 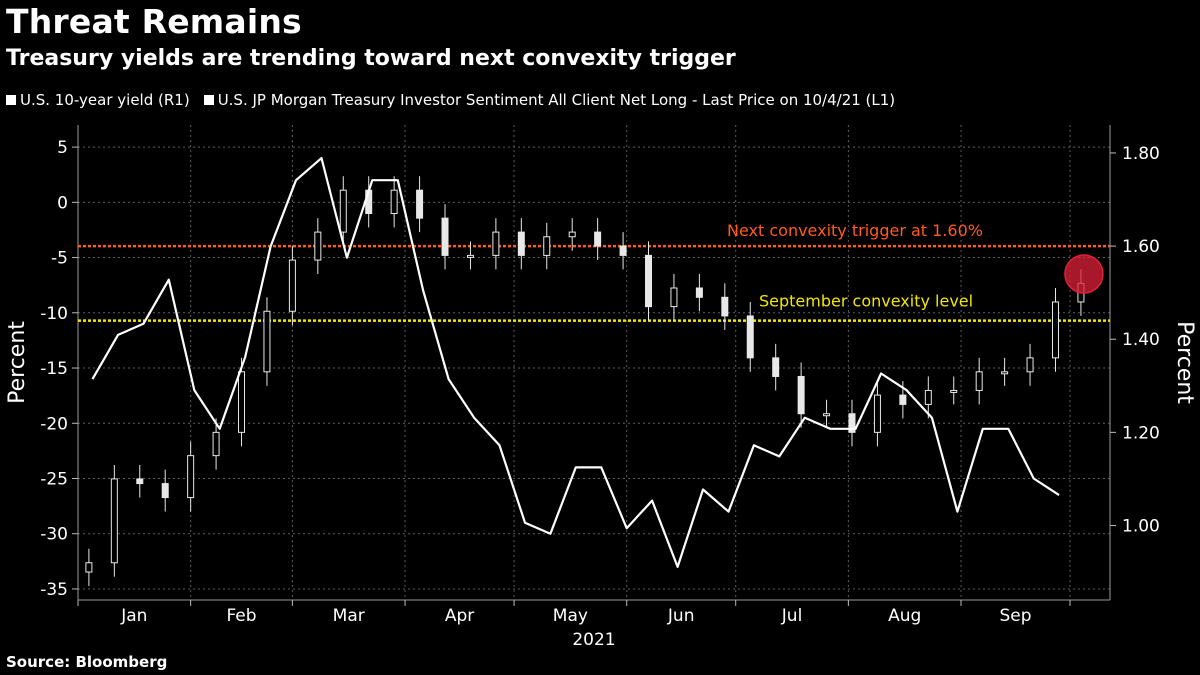 I want to click on left-tick-label: -30, so click(x=54, y=535).